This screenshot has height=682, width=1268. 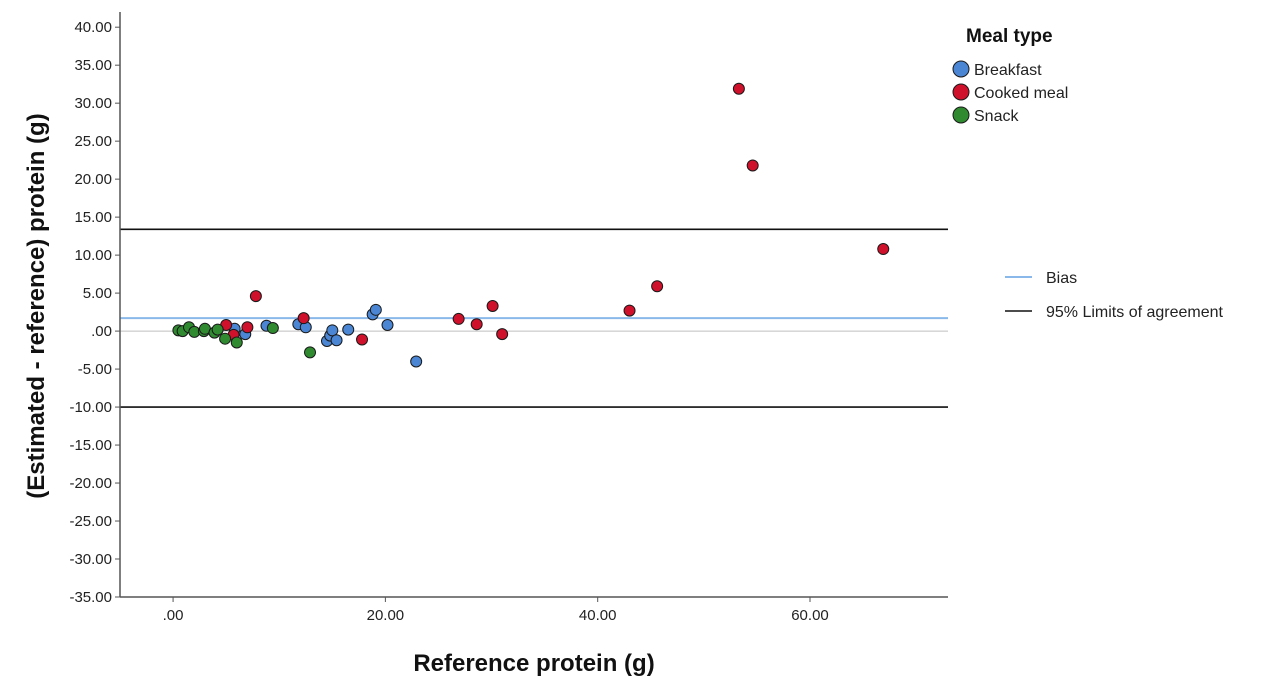 I want to click on legend-label: Cooked meal, so click(x=1021, y=93).